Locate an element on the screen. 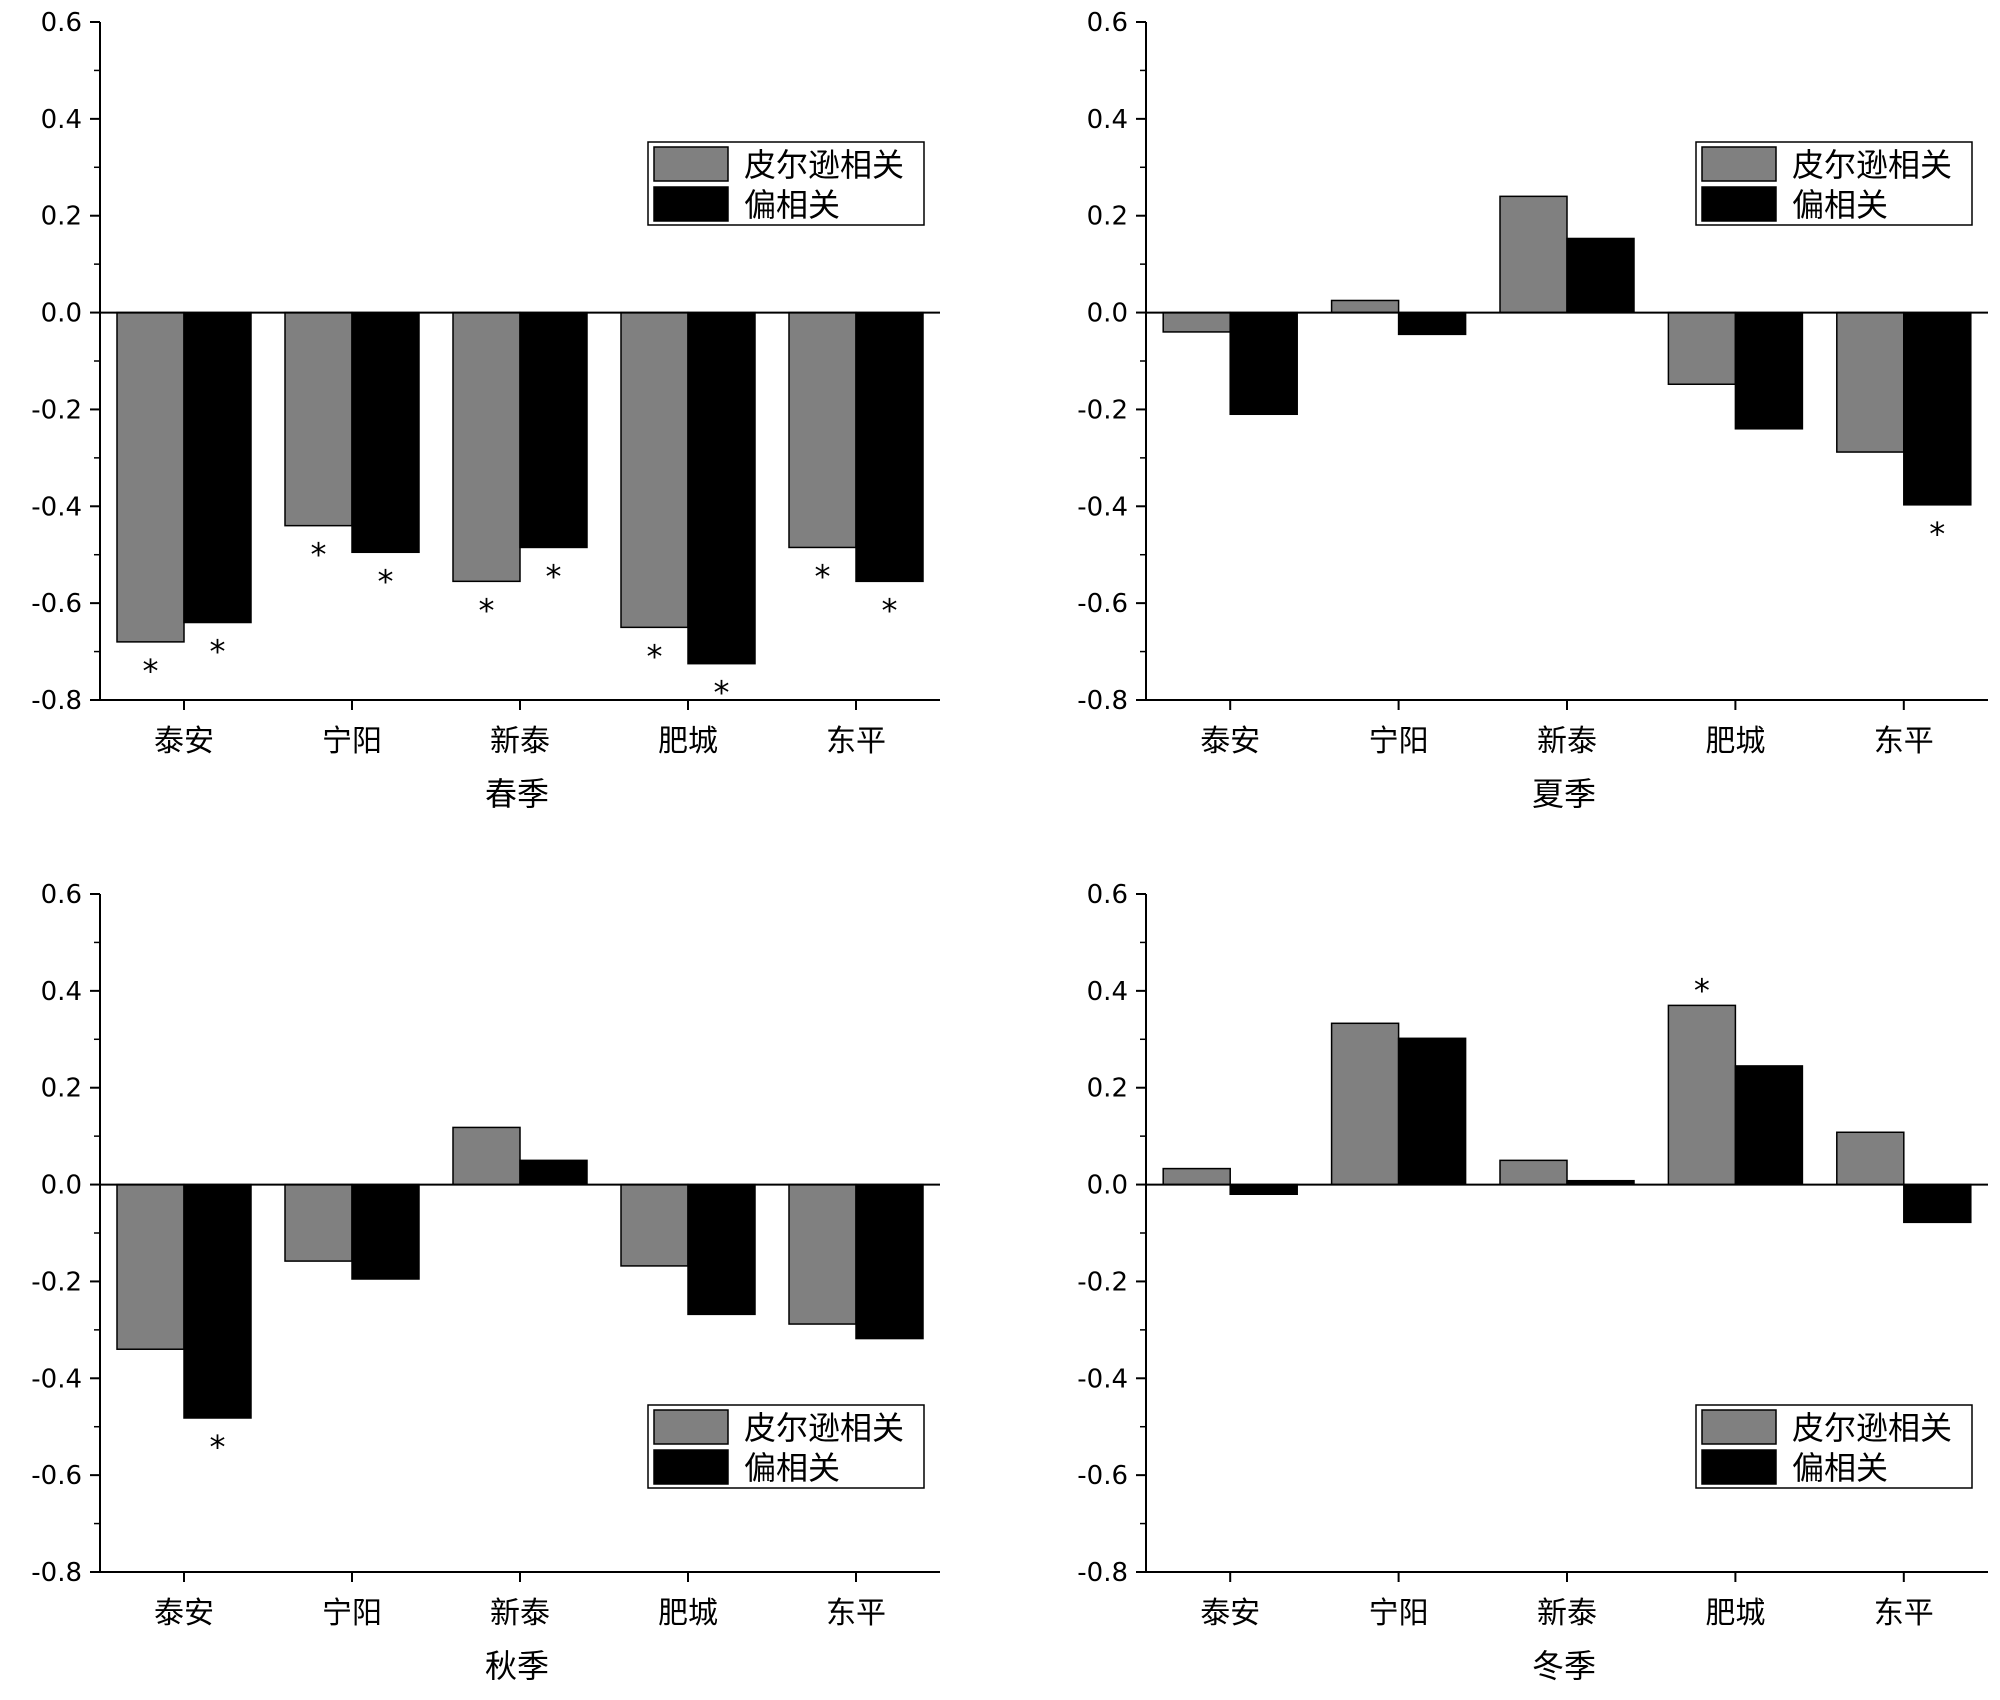 Image resolution: width=2000 pixels, height=1700 pixels. x-axis-title: 夏季 is located at coordinates (1564, 794).